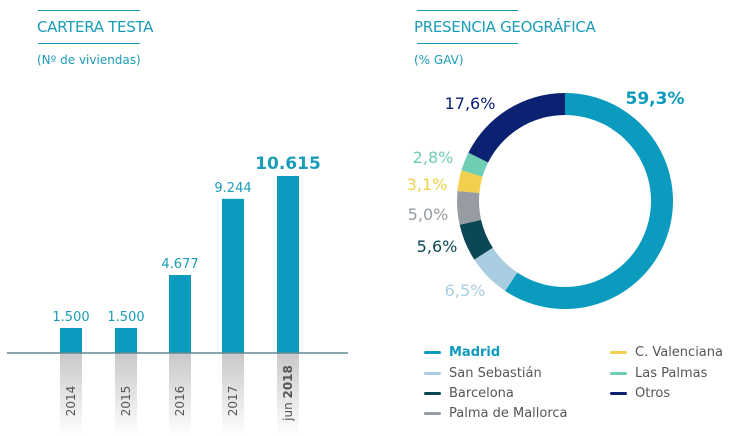 This screenshot has height=436, width=755. Describe the element at coordinates (475, 352) in the screenshot. I see `legend-label: Madrid` at that location.